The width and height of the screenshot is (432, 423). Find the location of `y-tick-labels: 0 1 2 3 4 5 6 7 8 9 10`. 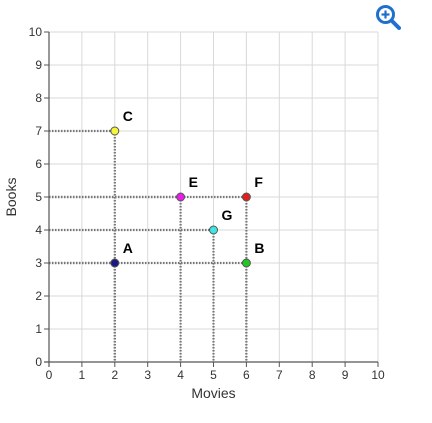

y-tick-labels: 0 1 2 3 4 5 6 7 8 9 10 is located at coordinates (36, 197).